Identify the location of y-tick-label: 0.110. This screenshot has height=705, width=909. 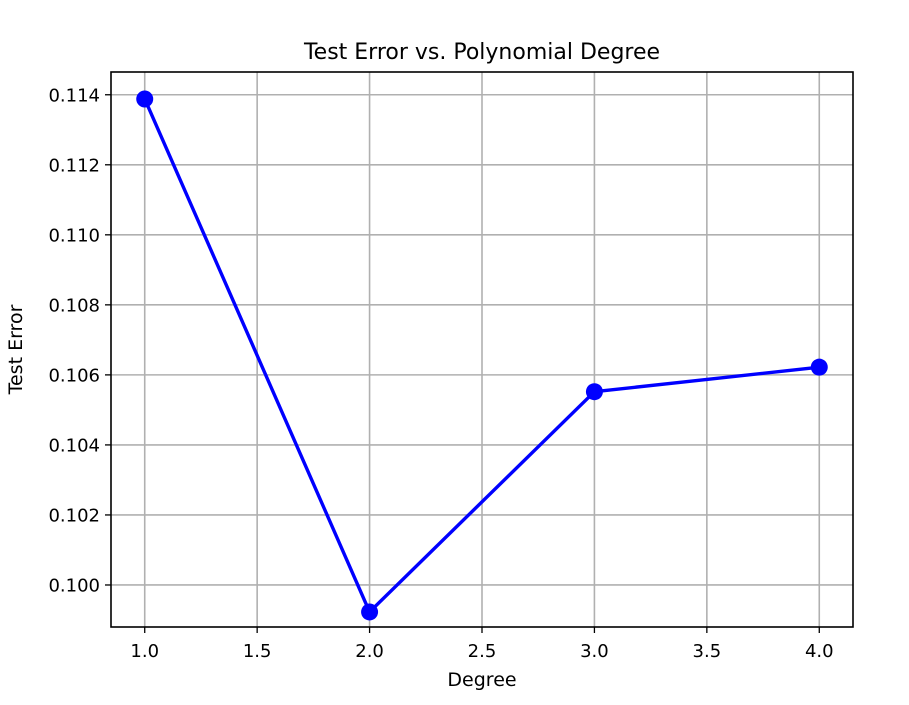
(74, 235).